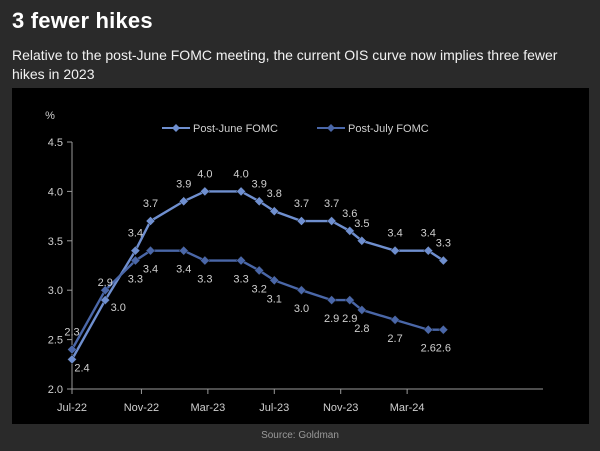 Image resolution: width=600 pixels, height=451 pixels. What do you see at coordinates (82, 20) in the screenshot?
I see `page-title: 3 fewer hikes` at bounding box center [82, 20].